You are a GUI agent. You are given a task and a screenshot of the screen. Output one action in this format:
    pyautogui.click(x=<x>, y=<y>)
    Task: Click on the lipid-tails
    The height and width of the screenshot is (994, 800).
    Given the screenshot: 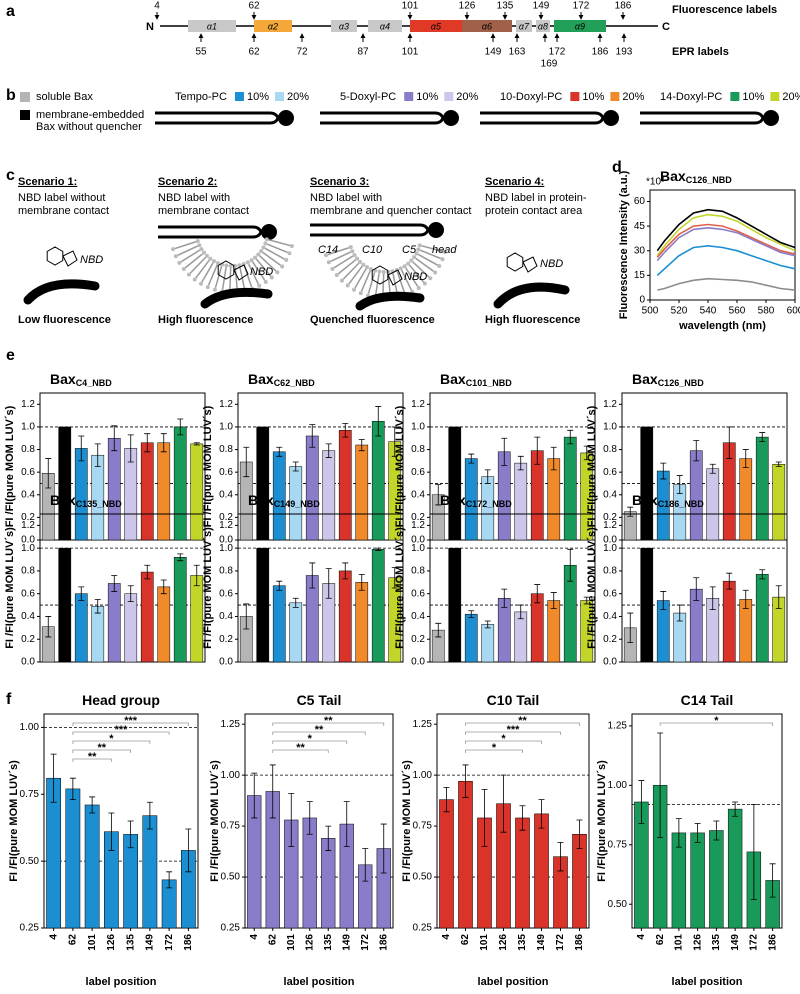 What is the action you would take?
    pyautogui.click(x=382, y=118)
    